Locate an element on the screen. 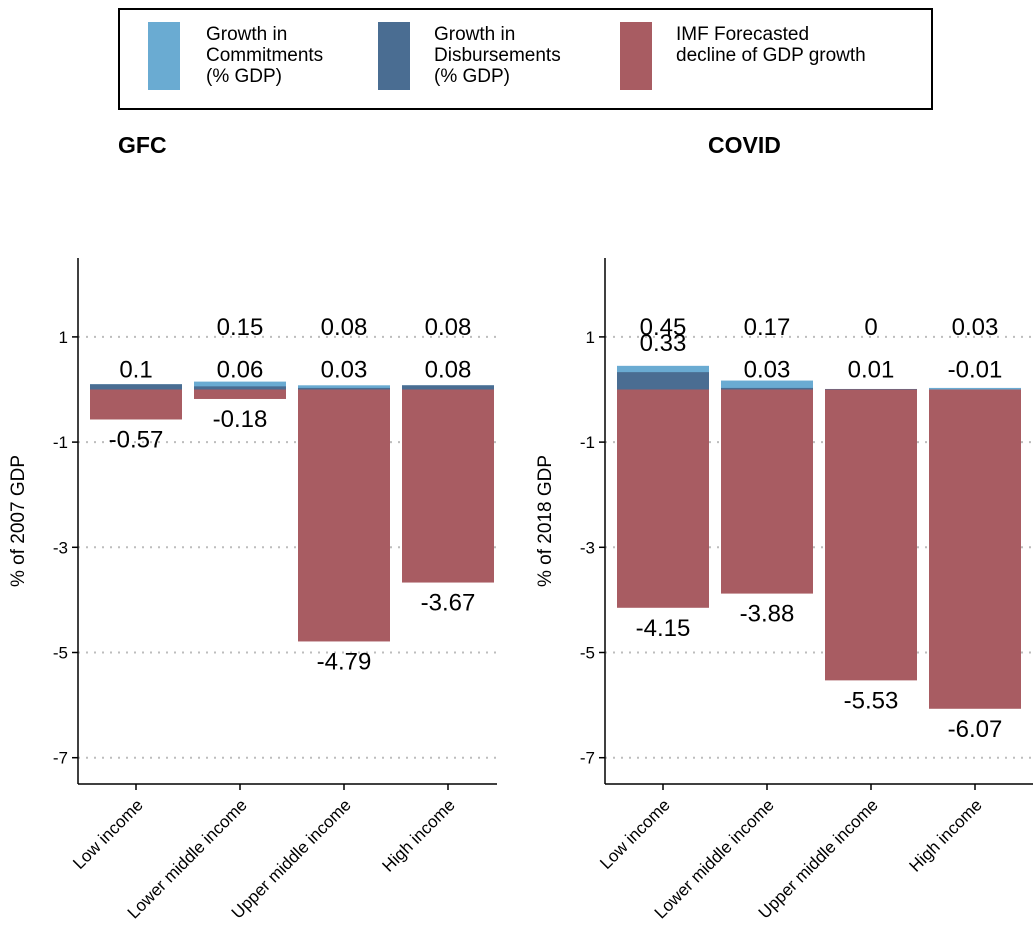 This screenshot has width=1033, height=950. y-axis-label-covid: % of 2018 GDP is located at coordinates (545, 521).